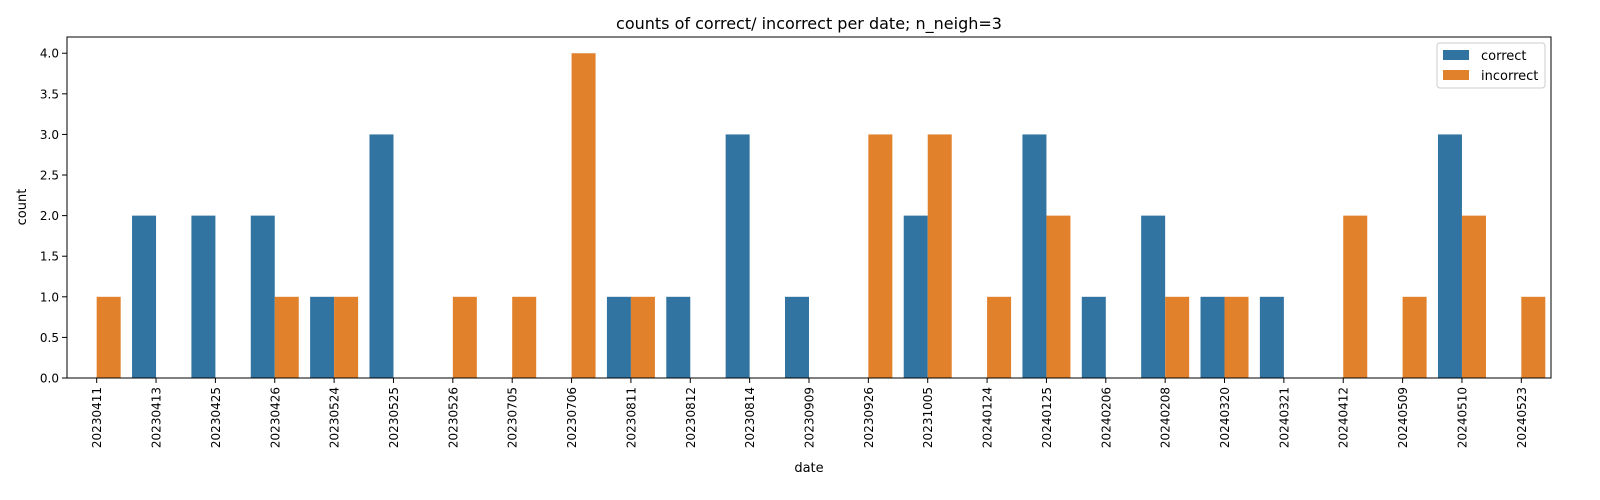 The image size is (1600, 500). What do you see at coordinates (49, 379) in the screenshot?
I see `y-tick-label: 0.0` at bounding box center [49, 379].